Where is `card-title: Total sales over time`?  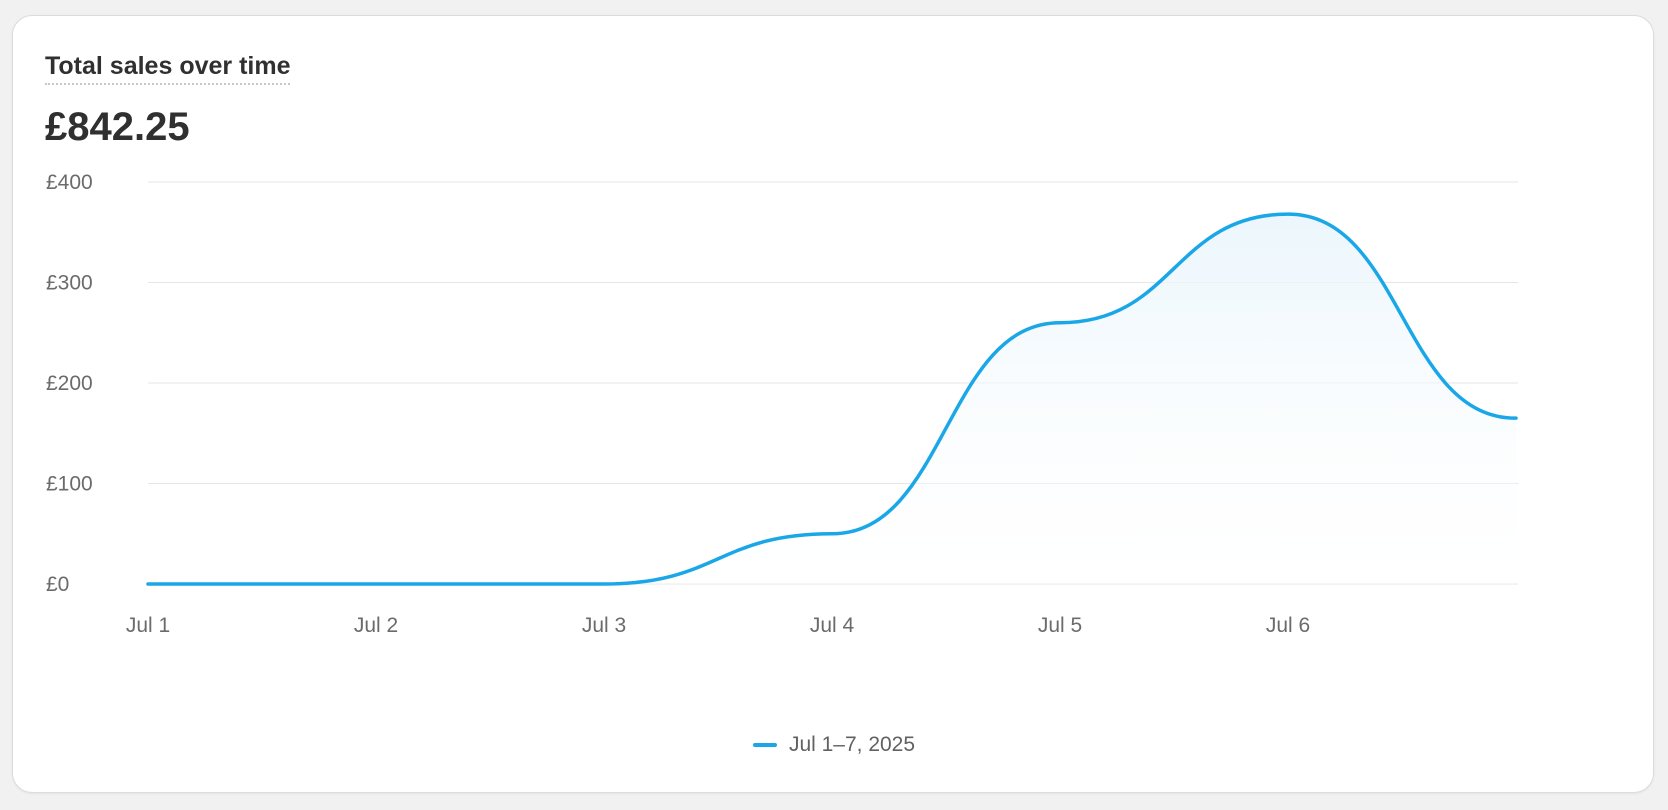 card-title: Total sales over time is located at coordinates (168, 68).